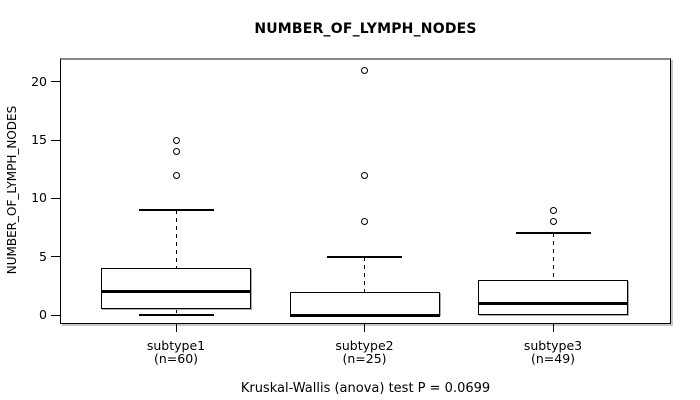  I want to click on x-tick-sublabel: (n=49), so click(553, 358).